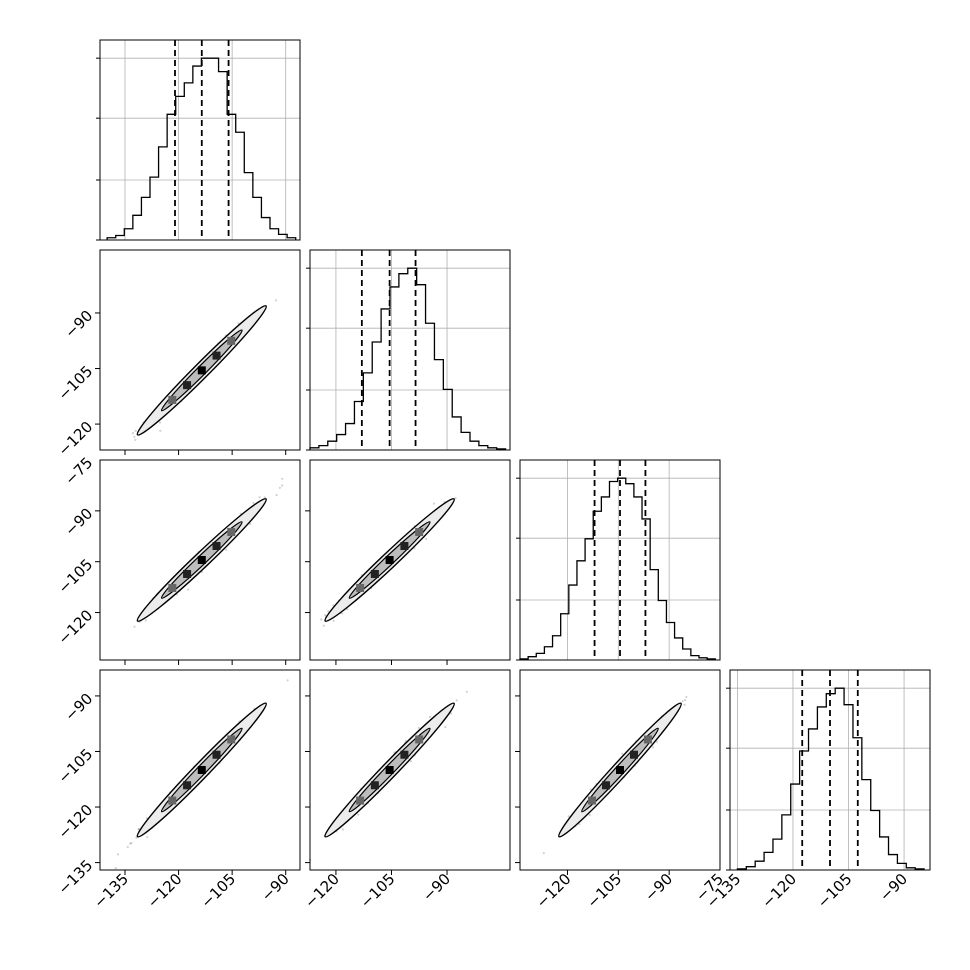 Image resolution: width=970 pixels, height=970 pixels. Describe the element at coordinates (111, 891) in the screenshot. I see `x-tick-label: −135` at that location.